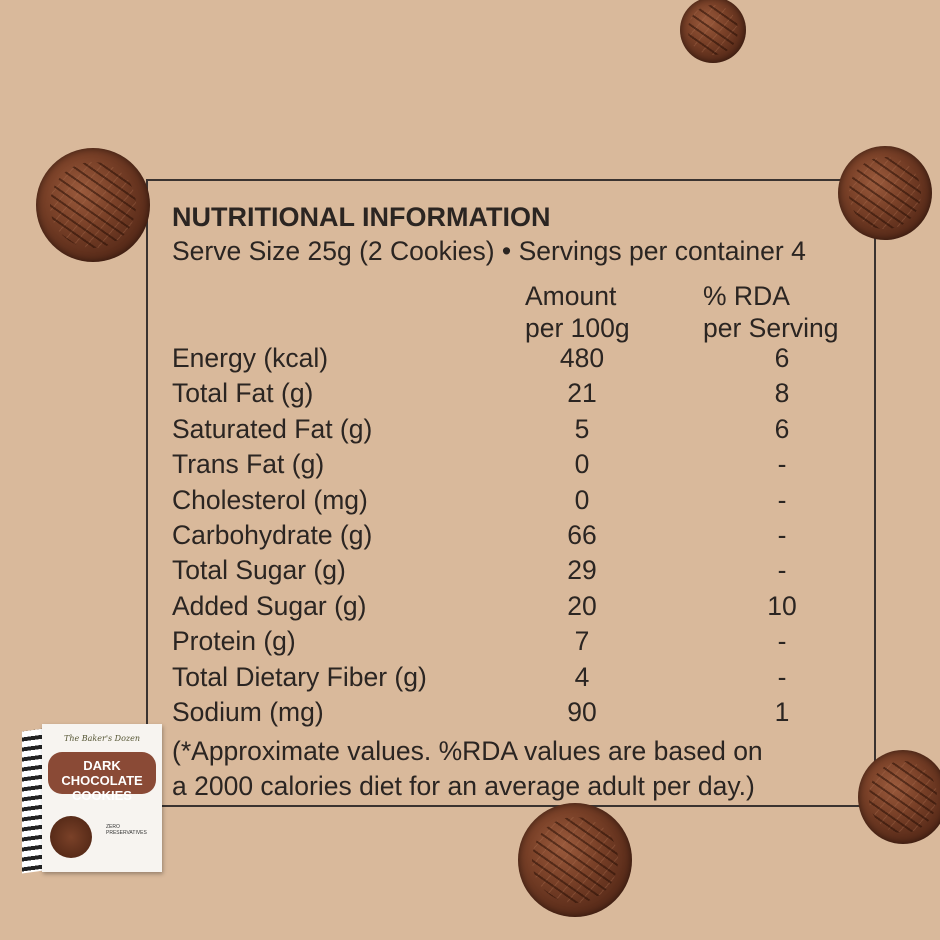 The image size is (940, 940). What do you see at coordinates (582, 605) in the screenshot?
I see `amount-value: 20` at bounding box center [582, 605].